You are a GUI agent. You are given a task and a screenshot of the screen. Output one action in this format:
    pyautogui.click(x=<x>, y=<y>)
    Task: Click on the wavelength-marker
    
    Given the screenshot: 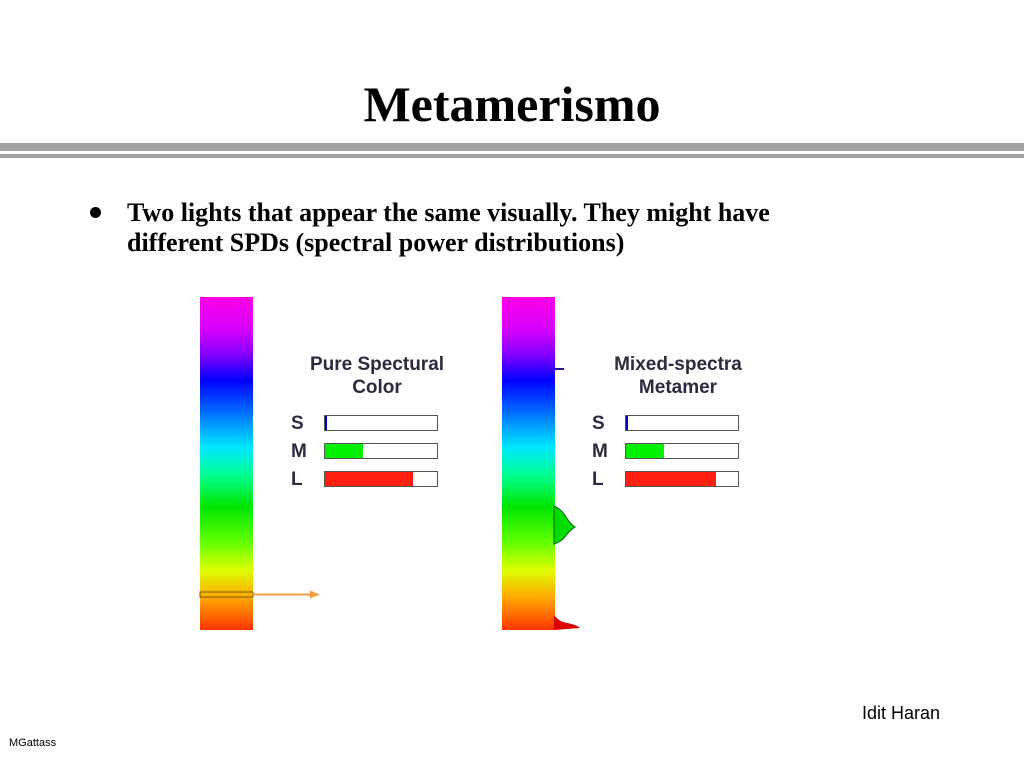 What is the action you would take?
    pyautogui.click(x=226, y=594)
    